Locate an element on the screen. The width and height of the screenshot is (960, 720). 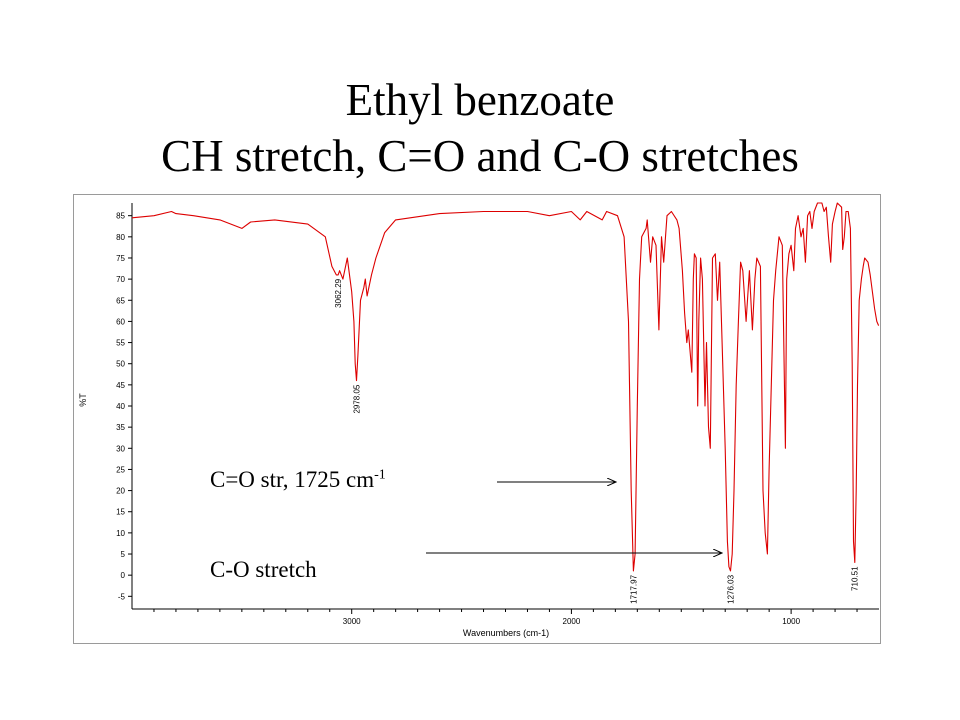
title-line-2: CH stretch, C=O and C-O stretches is located at coordinates (480, 156).